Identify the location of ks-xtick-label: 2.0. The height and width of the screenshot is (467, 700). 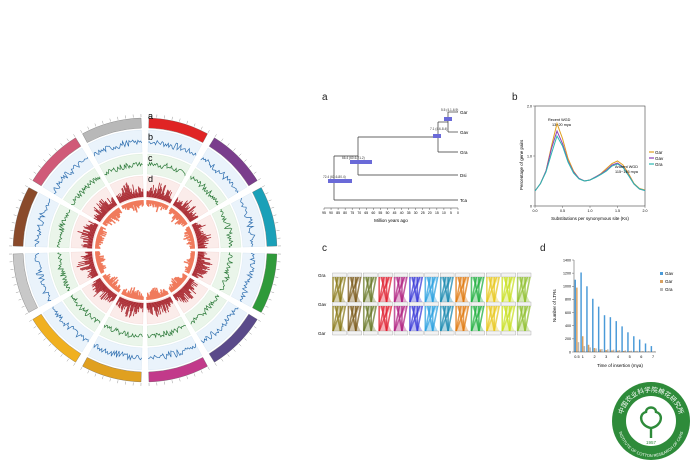
(645, 211).